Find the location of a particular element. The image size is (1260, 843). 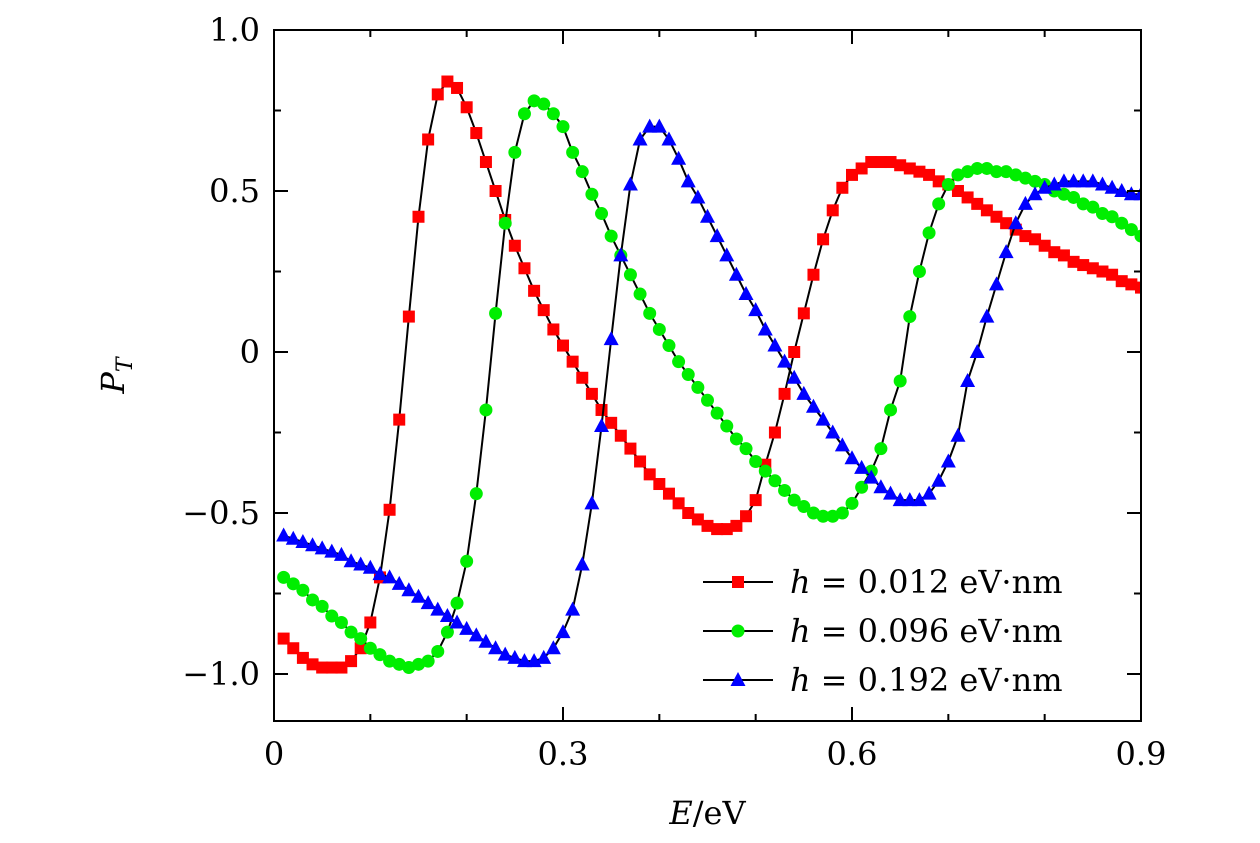

x-tick-label: 0 is located at coordinates (274, 754).